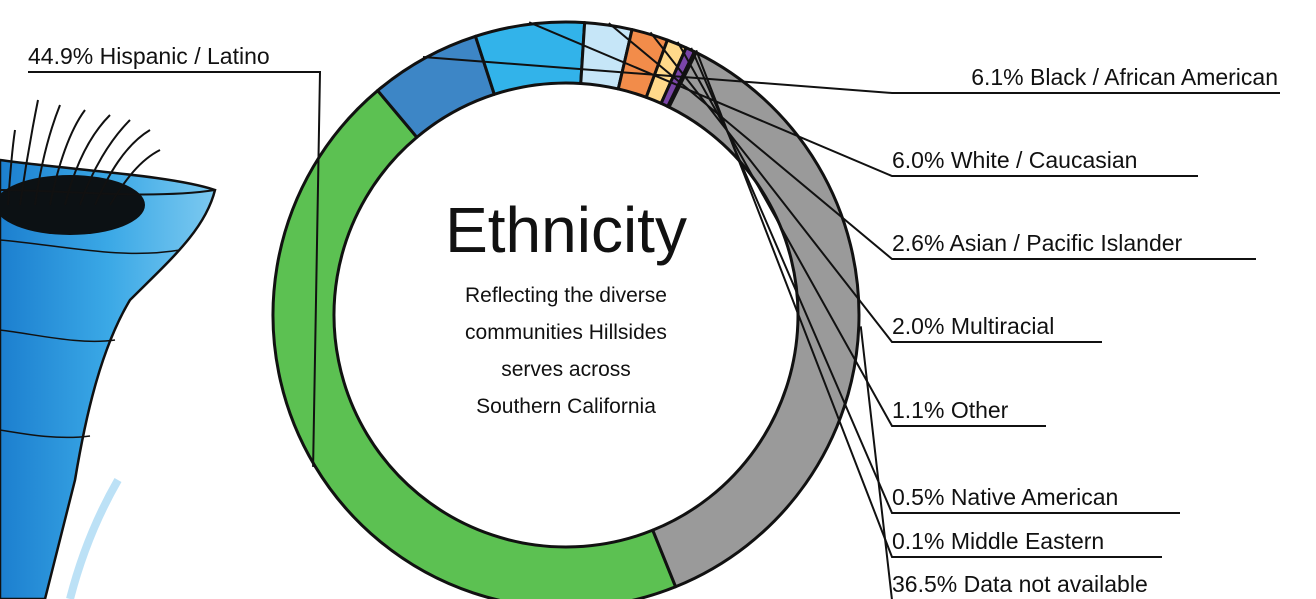 This screenshot has width=1316, height=599. Describe the element at coordinates (973, 326) in the screenshot. I see `slice-label-multiracial: 2.0% Multiracial` at that location.